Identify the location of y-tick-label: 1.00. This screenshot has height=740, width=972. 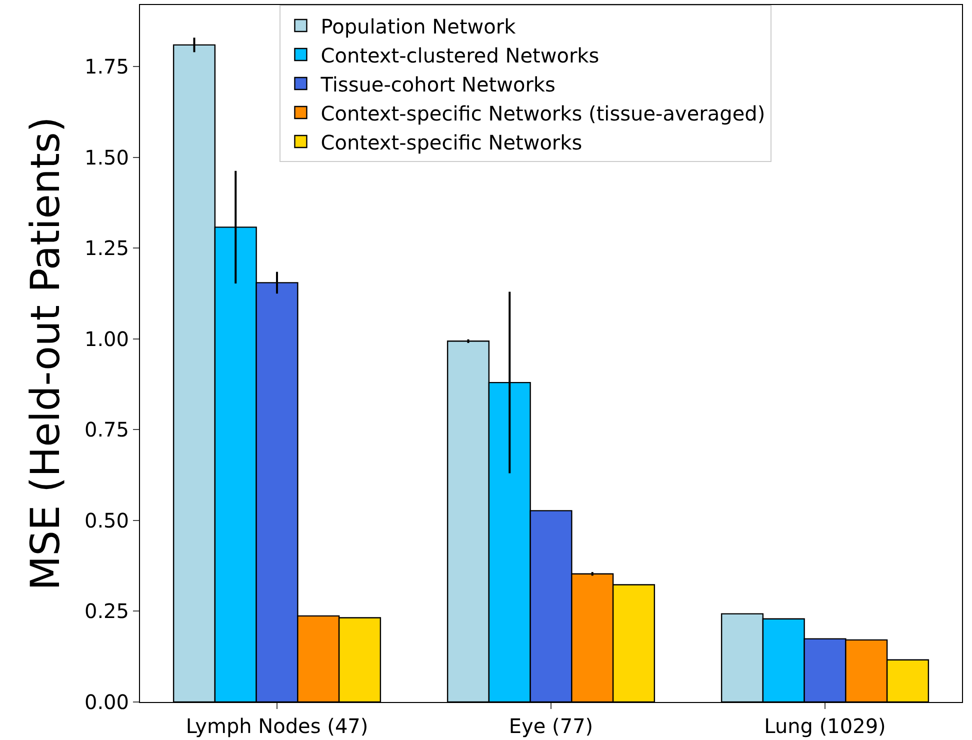
(106, 338).